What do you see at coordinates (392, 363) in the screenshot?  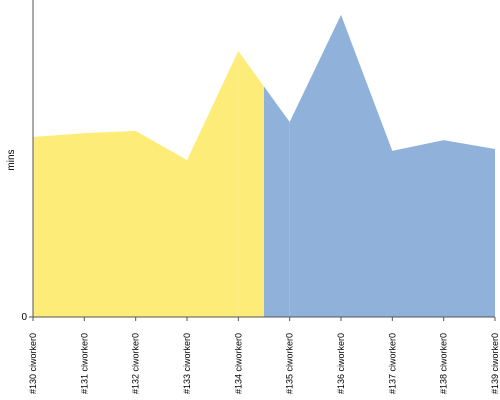 I see `x-tick-label: #137 ciworker0` at bounding box center [392, 363].